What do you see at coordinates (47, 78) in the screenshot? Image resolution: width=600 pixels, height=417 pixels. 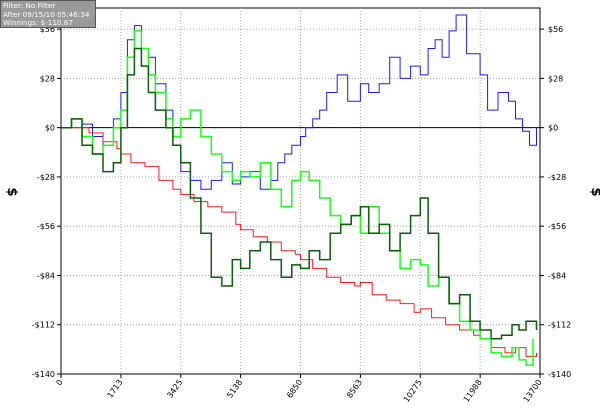 I see `y-tick-label-left-1: $28` at bounding box center [47, 78].